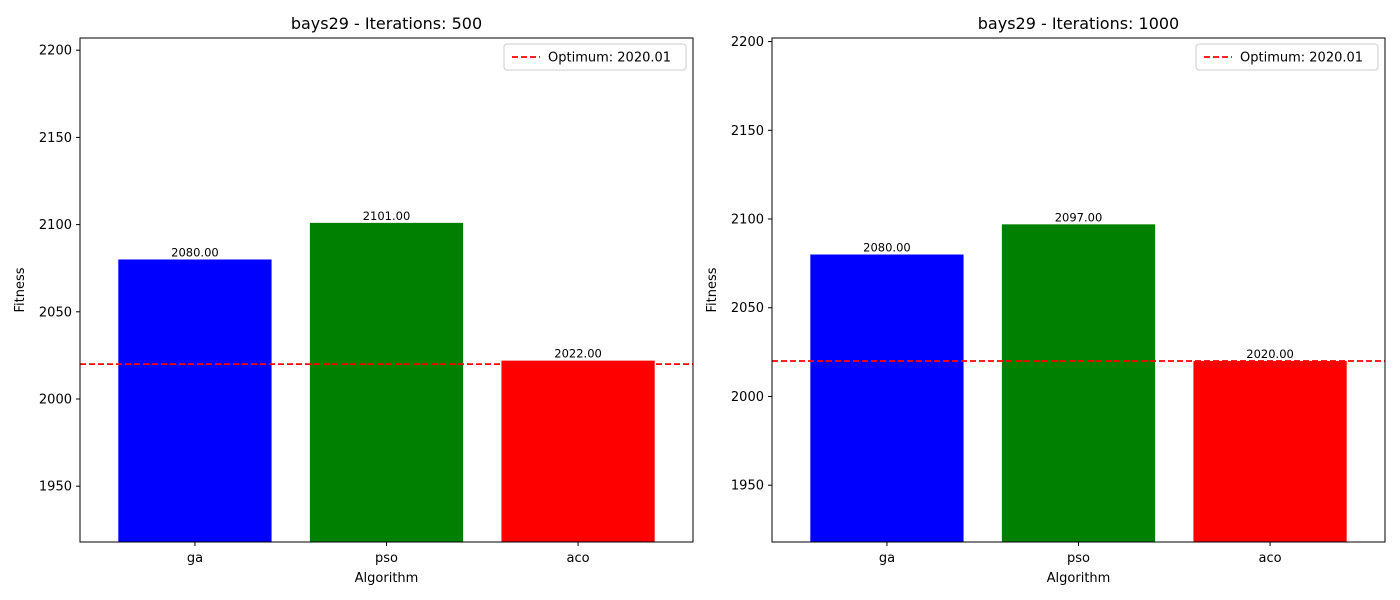 Image resolution: width=1400 pixels, height=600 pixels. I want to click on bar-value-label-aco: 2020.00, so click(1270, 354).